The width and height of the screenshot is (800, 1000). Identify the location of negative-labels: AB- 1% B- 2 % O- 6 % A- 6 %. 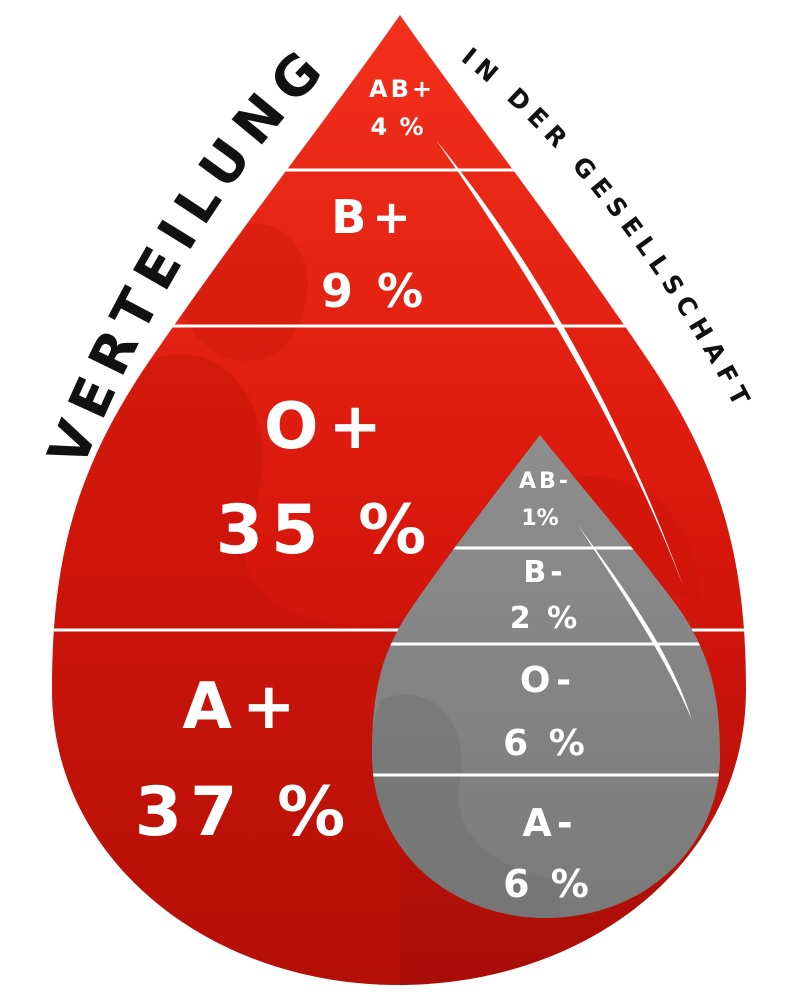
(548, 687).